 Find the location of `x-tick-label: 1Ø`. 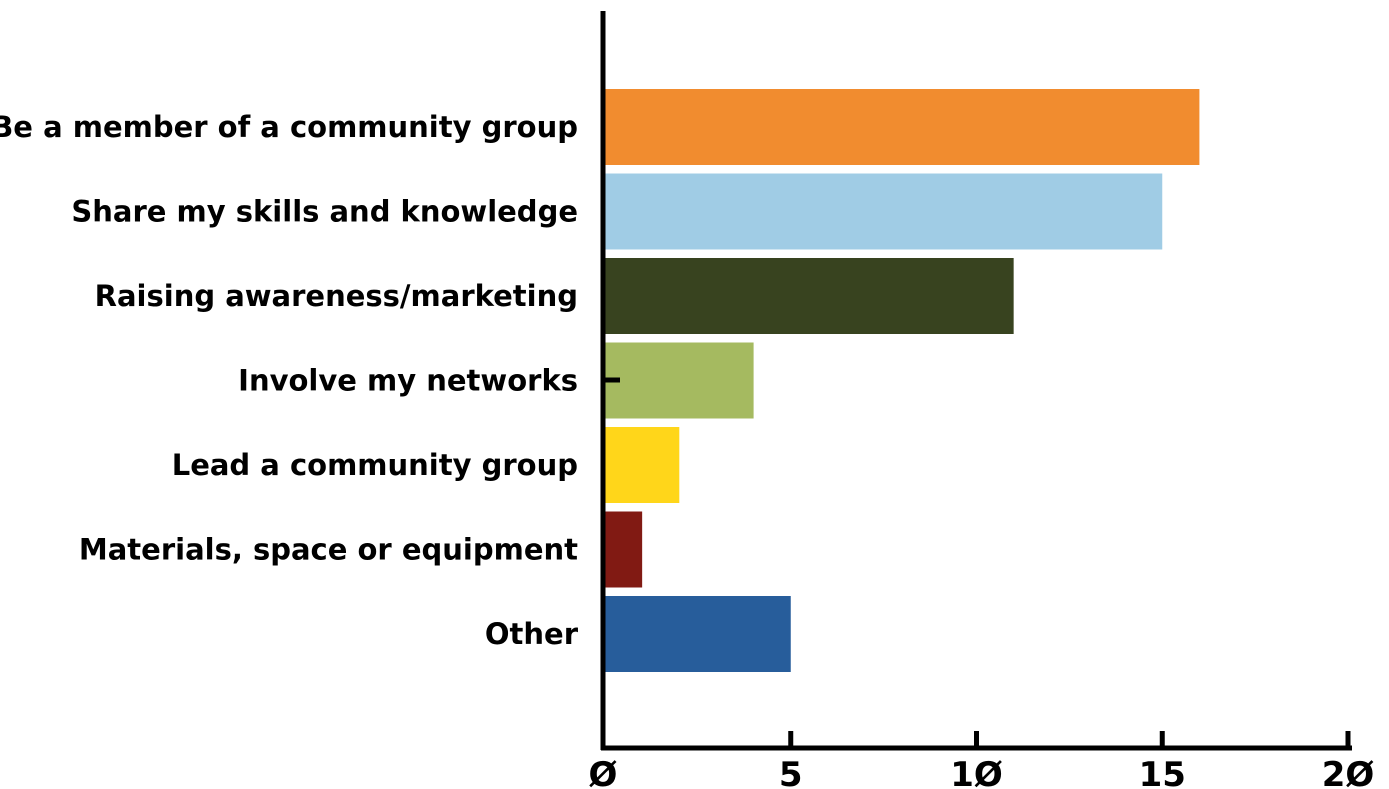

x-tick-label: 1Ø is located at coordinates (976, 772).